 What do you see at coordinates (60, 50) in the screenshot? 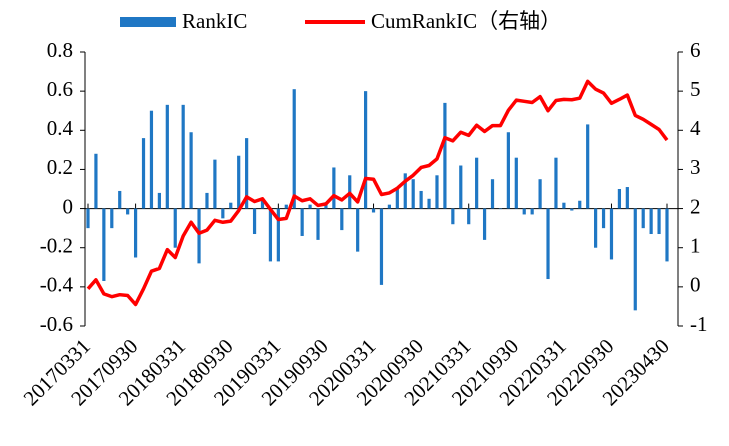
I see `y-tick-label: 0.8` at bounding box center [60, 50].